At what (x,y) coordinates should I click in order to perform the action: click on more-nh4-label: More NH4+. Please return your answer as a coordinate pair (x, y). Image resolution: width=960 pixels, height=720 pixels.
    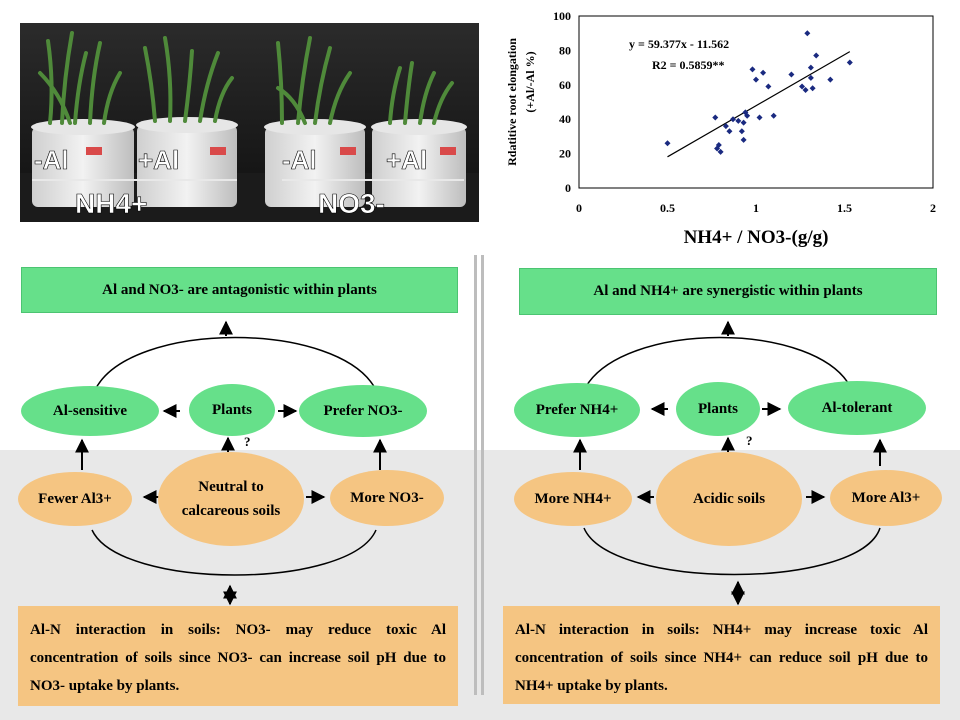
    Looking at the image, I should click on (573, 499).